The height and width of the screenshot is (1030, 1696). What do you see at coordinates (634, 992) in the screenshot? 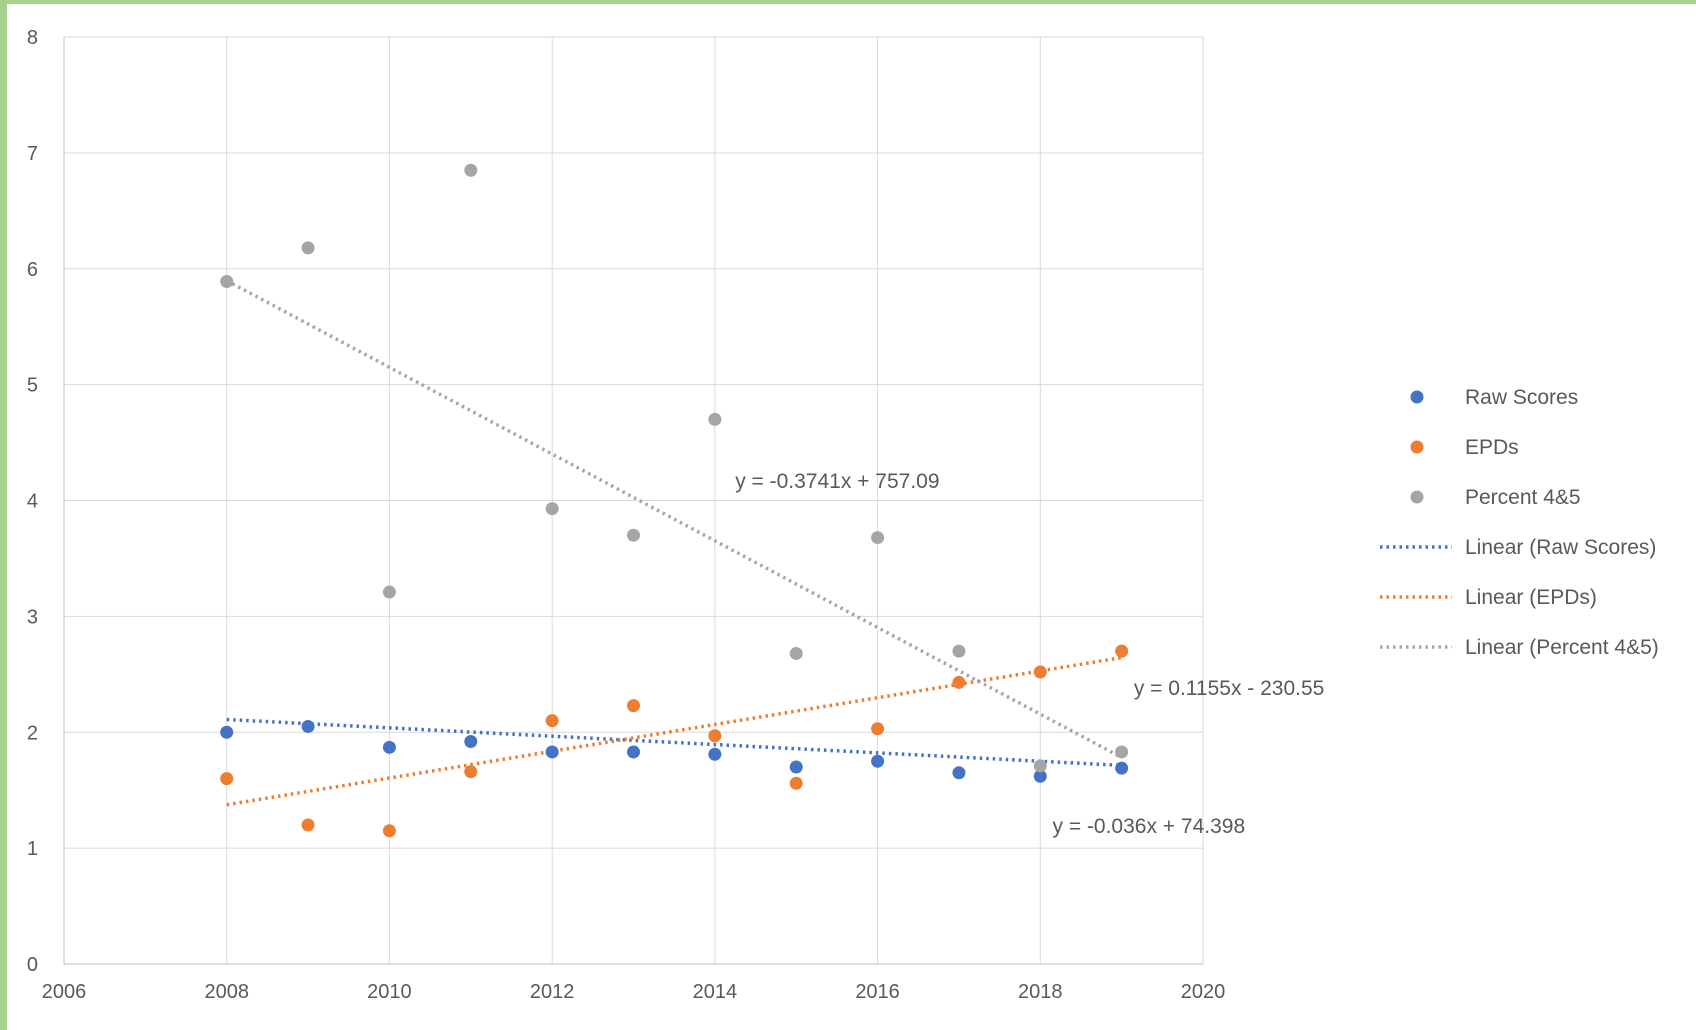
I see `x-axis-tick-labels: 2006 2008 2010 2012 2014 2016 2018 2020` at bounding box center [634, 992].